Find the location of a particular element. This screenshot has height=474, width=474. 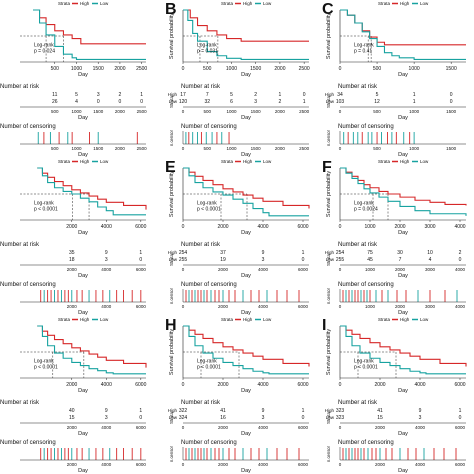

risk-value-low: 6 is located at coordinates (231, 102).